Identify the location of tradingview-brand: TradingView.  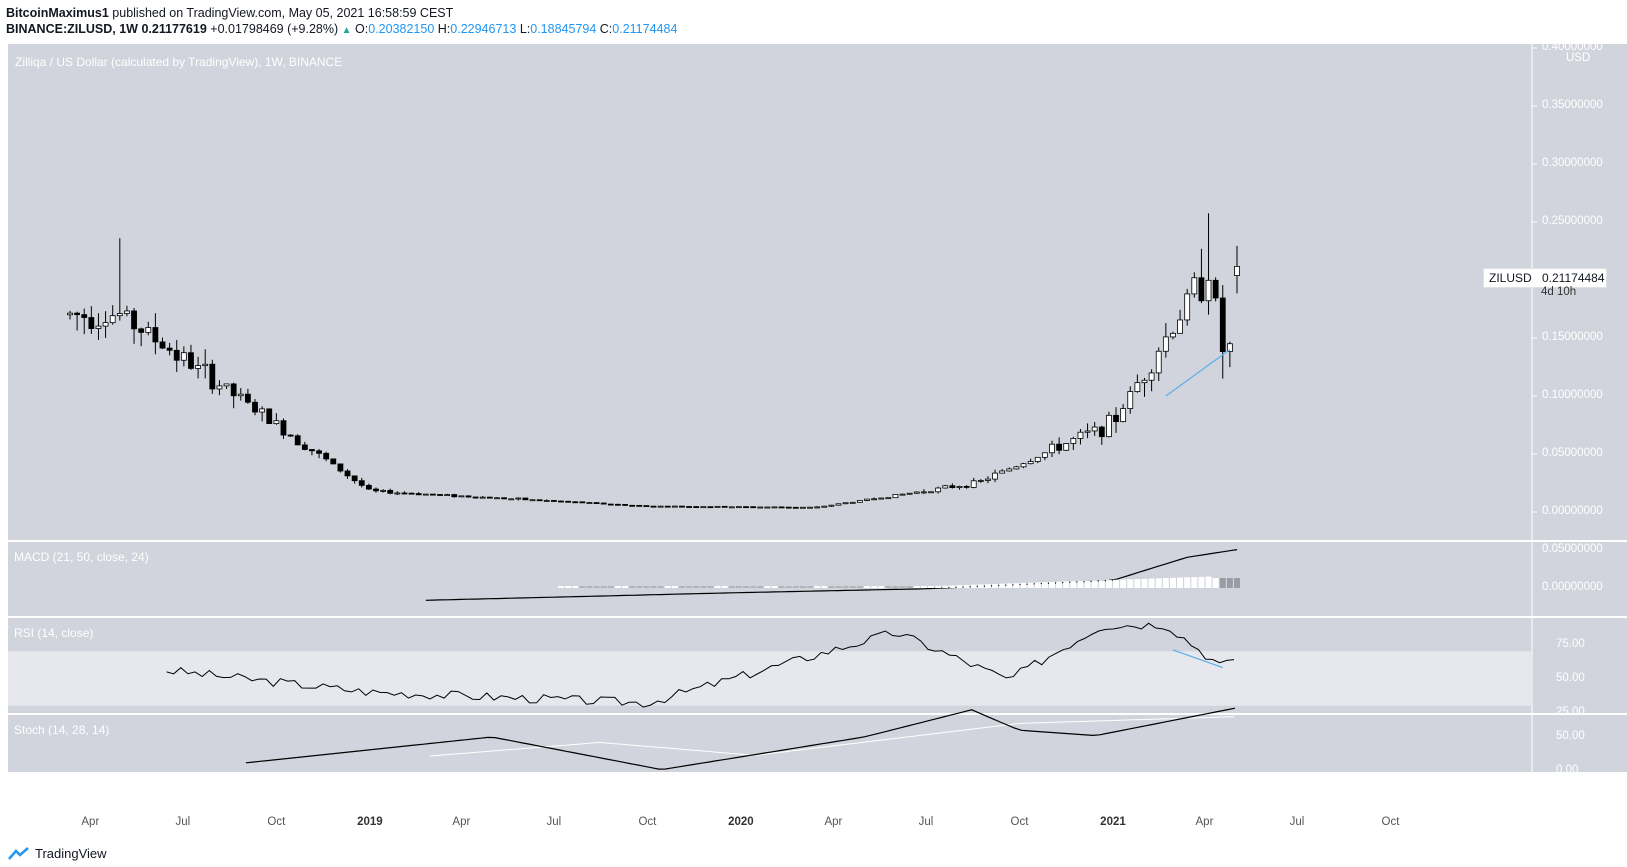
(71, 853).